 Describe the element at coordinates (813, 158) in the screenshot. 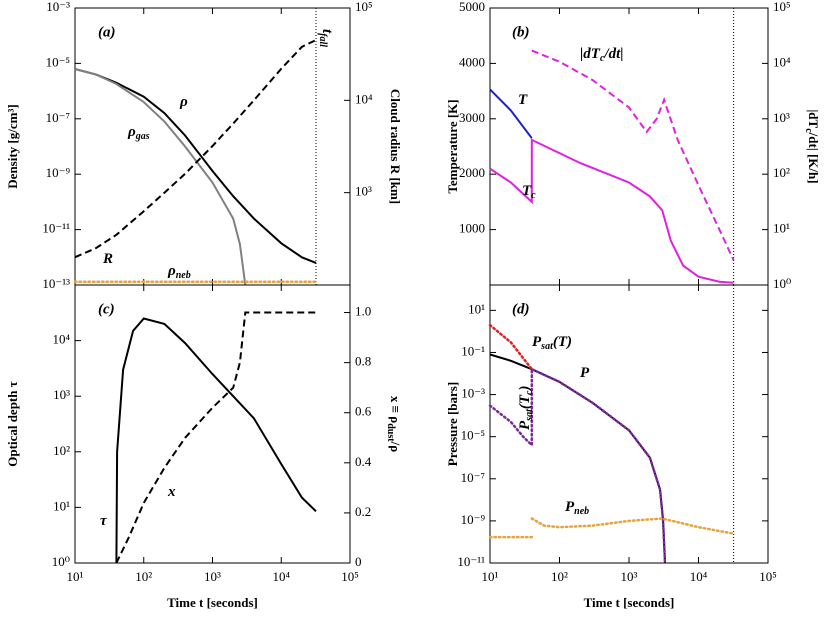

I see `y2-axis-label-part: /dt| [K/h]` at that location.